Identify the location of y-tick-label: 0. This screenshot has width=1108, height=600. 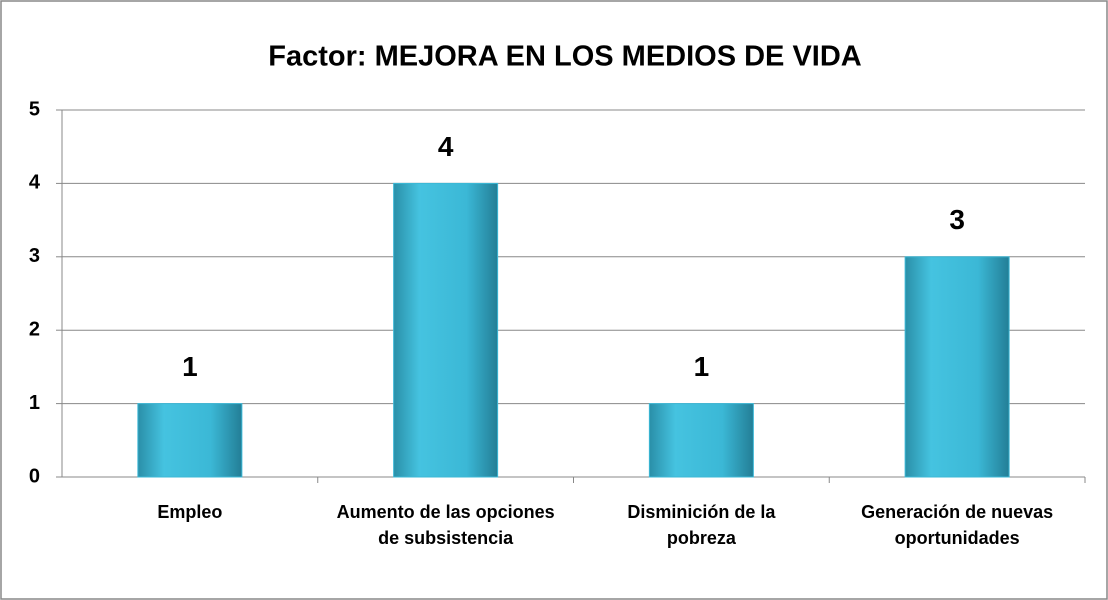
(34, 476).